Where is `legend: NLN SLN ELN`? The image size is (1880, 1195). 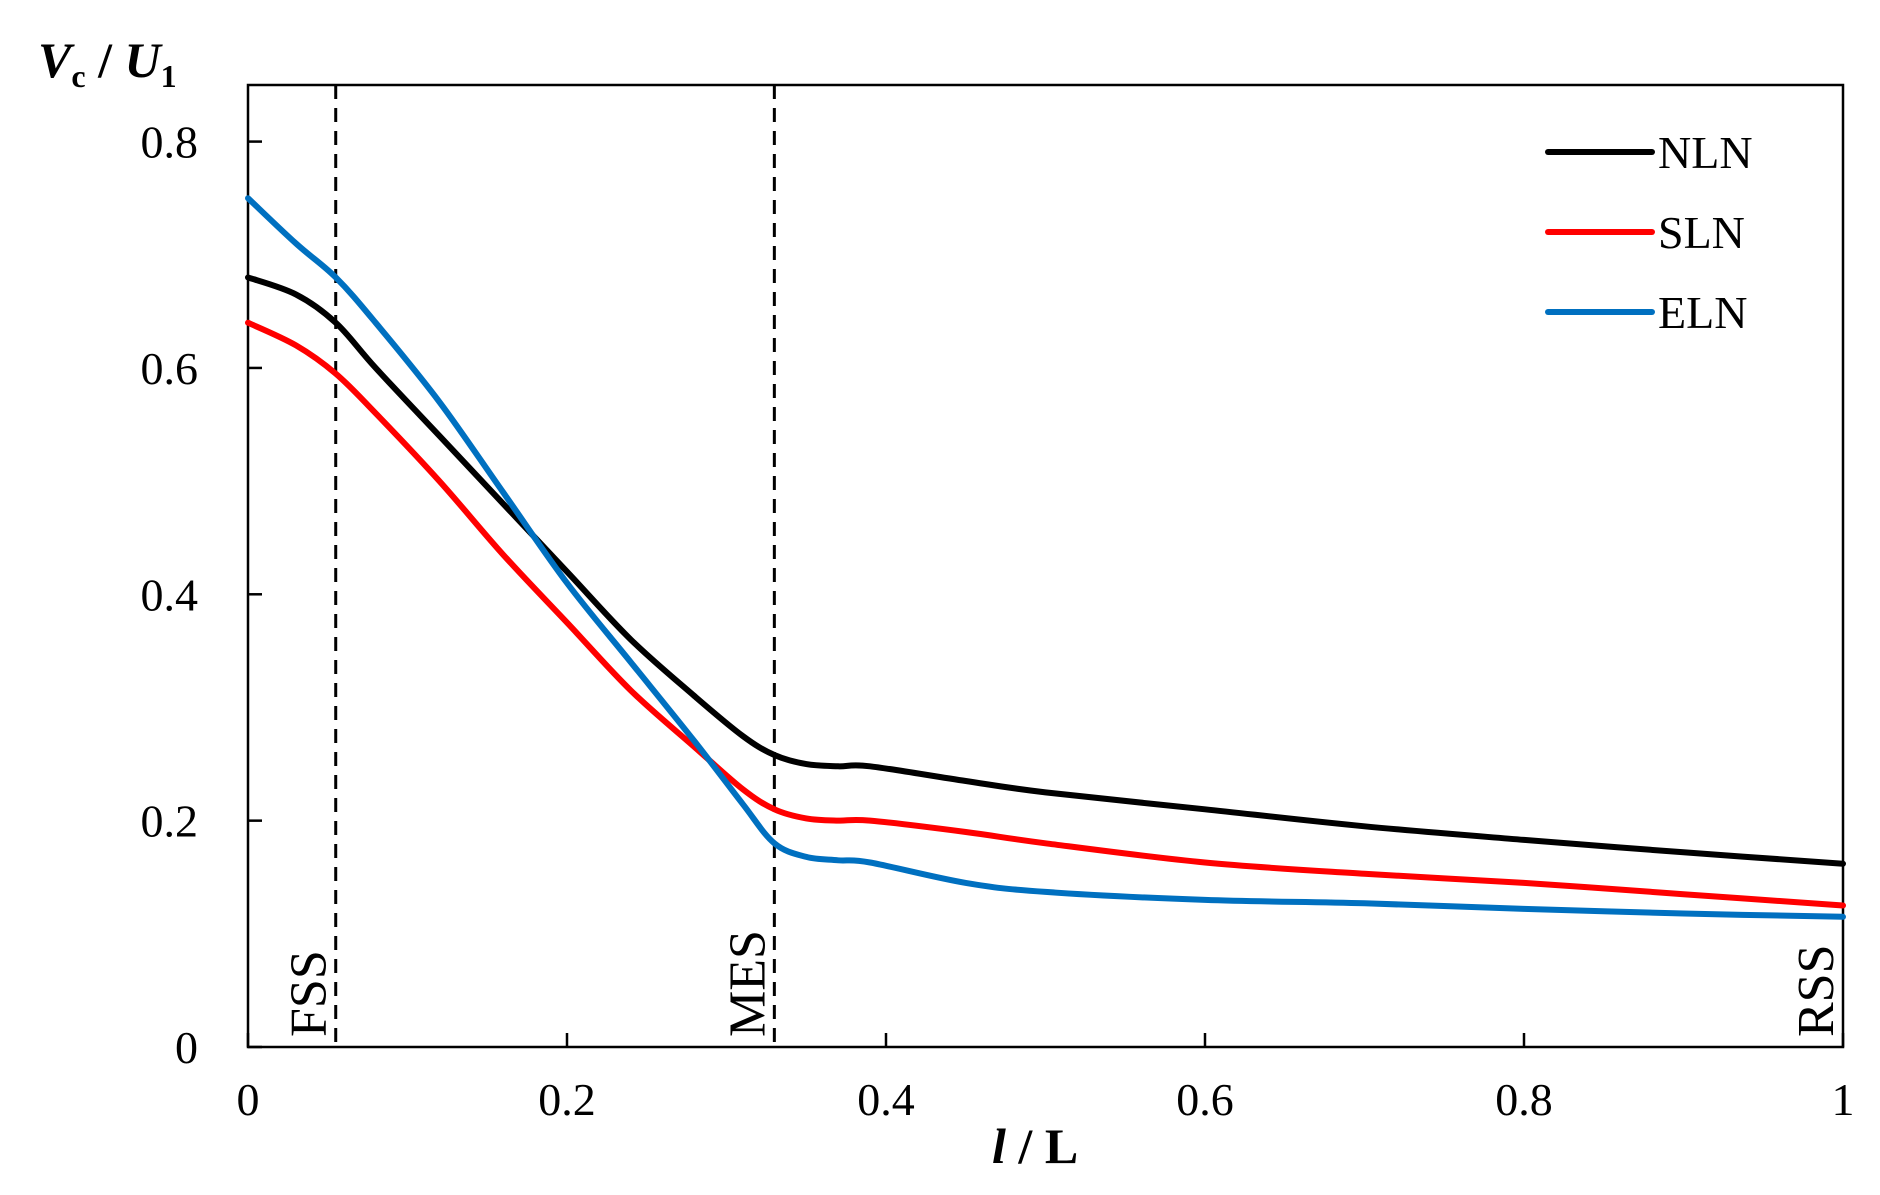
legend: NLN SLN ELN is located at coordinates (1649, 232).